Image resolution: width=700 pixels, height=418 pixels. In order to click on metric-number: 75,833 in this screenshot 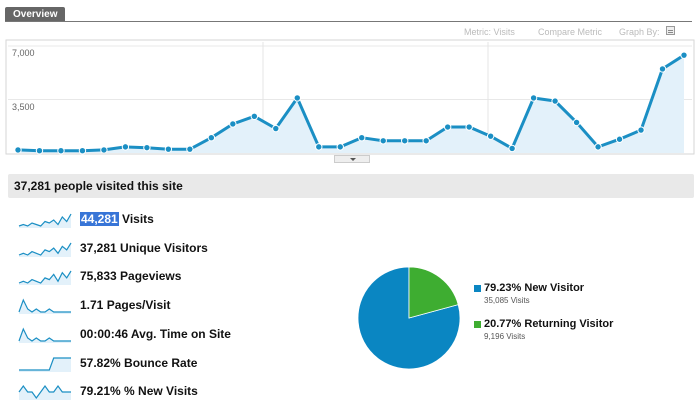, I will do `click(98, 276)`.